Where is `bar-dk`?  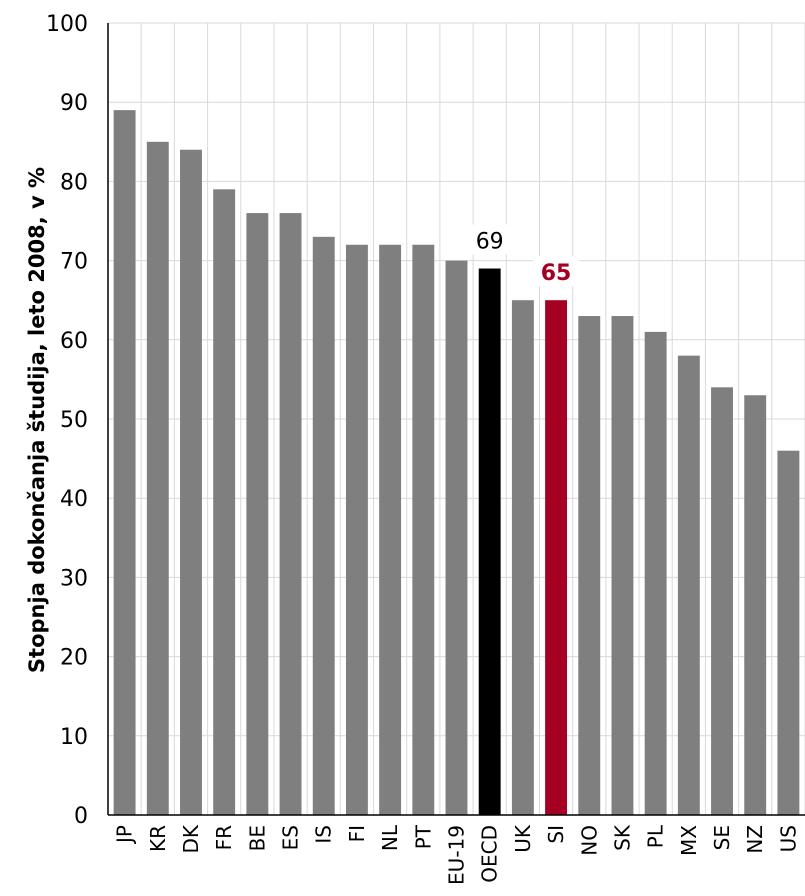
bar-dk is located at coordinates (191, 482).